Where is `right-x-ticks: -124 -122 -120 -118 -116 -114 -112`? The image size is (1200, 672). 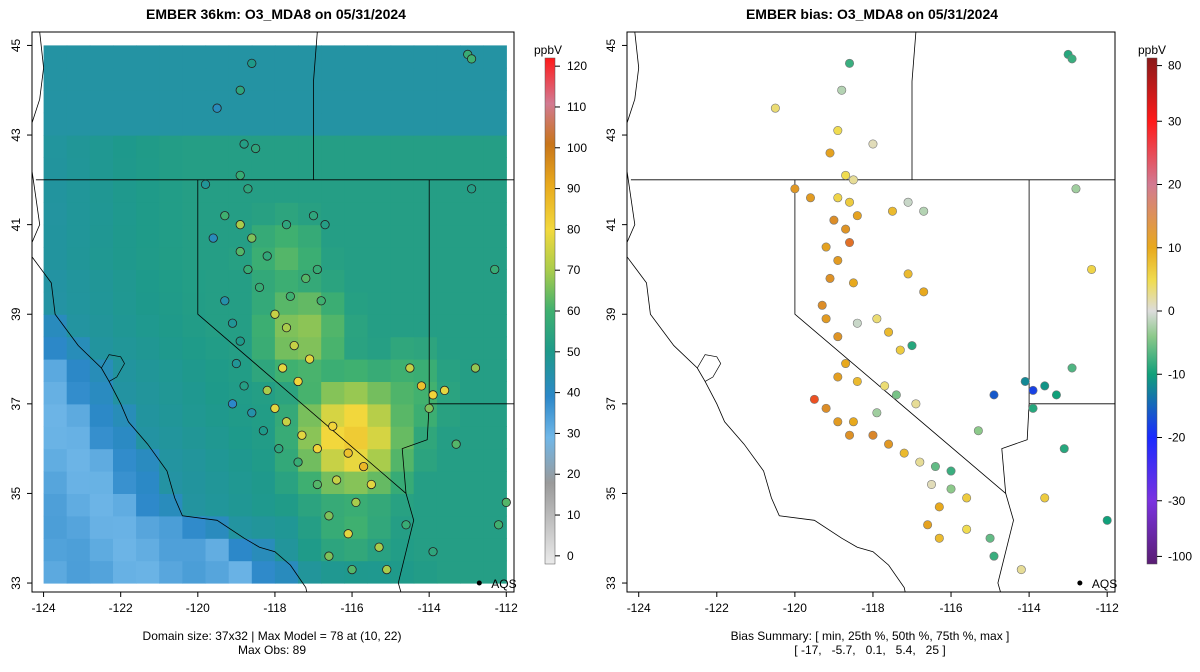 right-x-ticks: -124 -122 -120 -118 -116 -114 -112 is located at coordinates (873, 603).